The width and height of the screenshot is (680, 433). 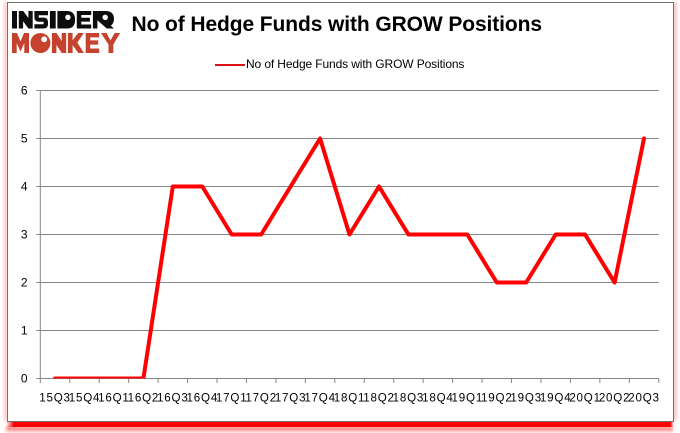 I want to click on svg-text: 17Q4, so click(x=320, y=398).